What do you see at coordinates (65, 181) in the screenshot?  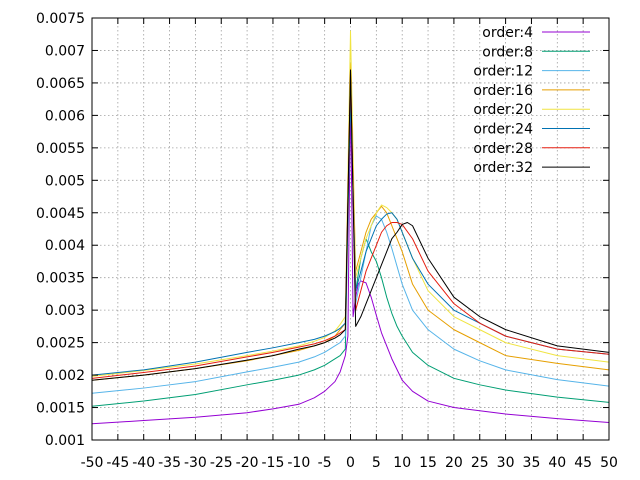 I see `y-tick-label: 0.005` at bounding box center [65, 181].